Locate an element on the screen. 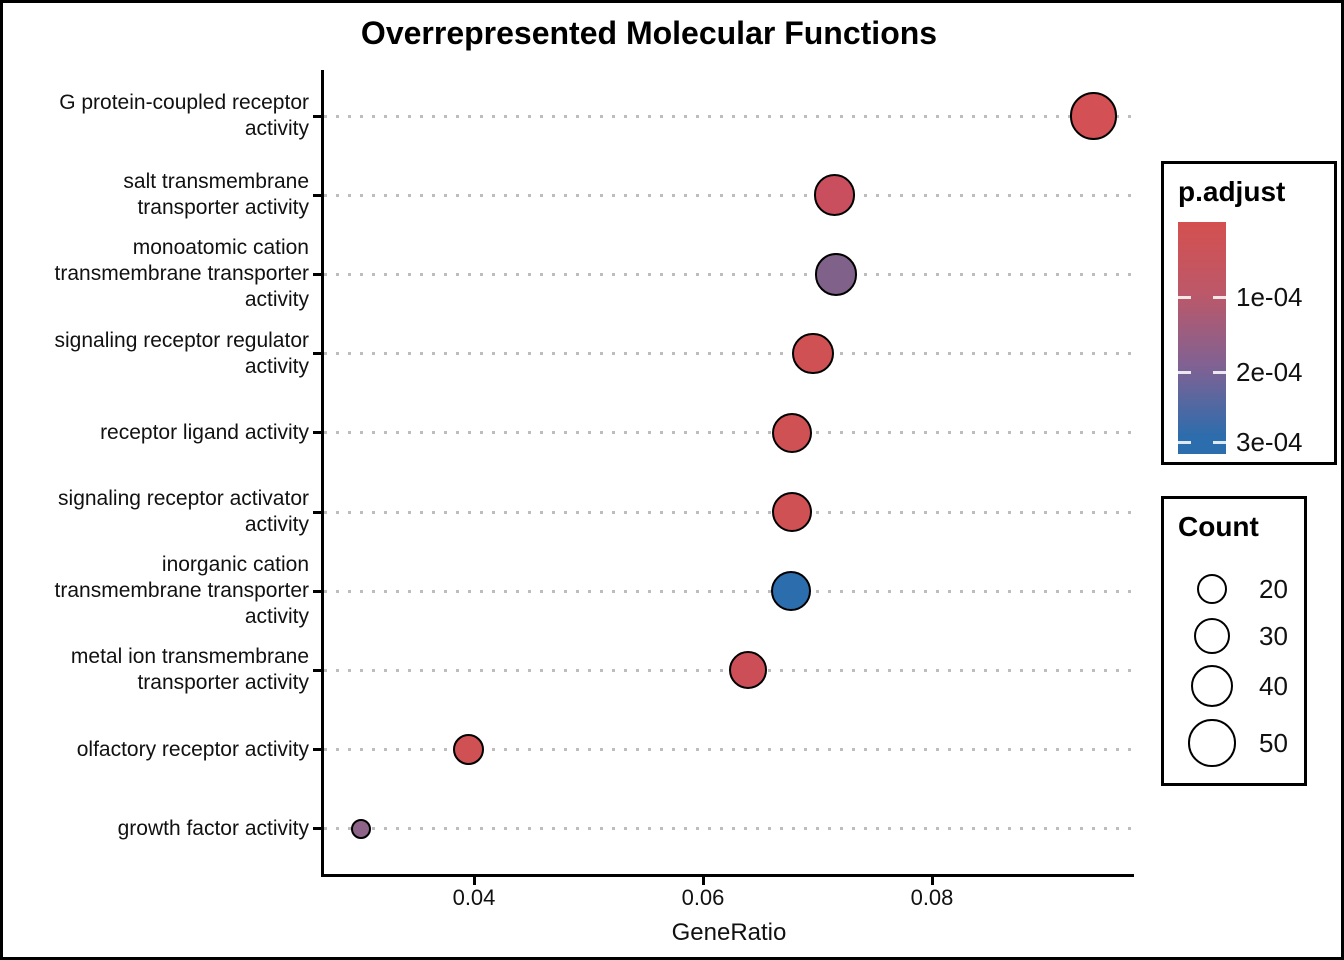 Image resolution: width=1344 pixels, height=960 pixels. category-label: growth factor activity is located at coordinates (213, 828).